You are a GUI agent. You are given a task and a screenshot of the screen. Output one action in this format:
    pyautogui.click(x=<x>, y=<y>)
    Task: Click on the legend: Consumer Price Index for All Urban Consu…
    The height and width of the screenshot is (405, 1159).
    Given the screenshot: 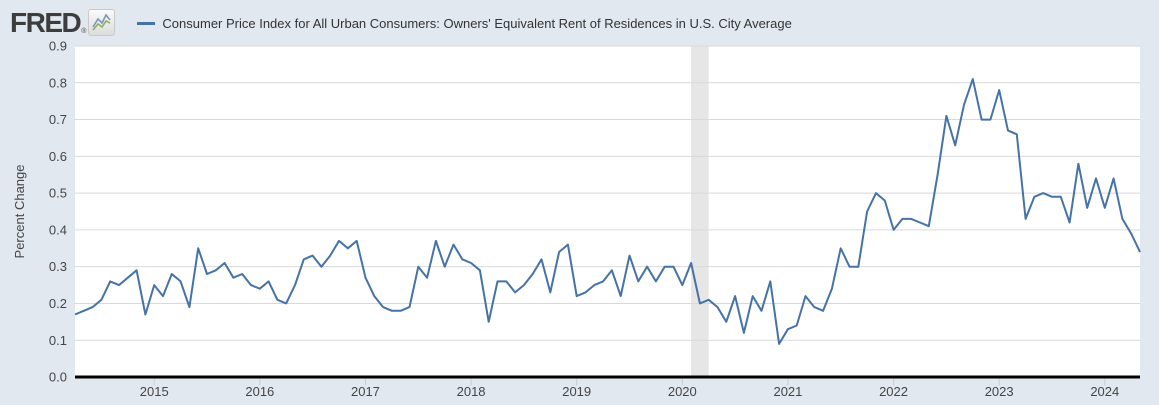 What is the action you would take?
    pyautogui.click(x=464, y=23)
    